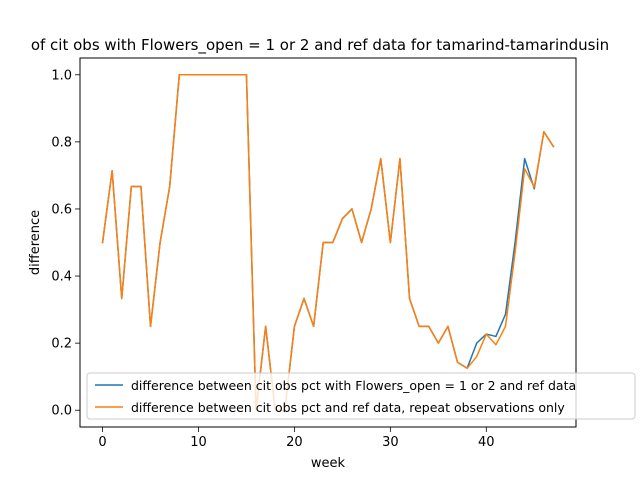 This screenshot has width=640, height=480. Describe the element at coordinates (328, 463) in the screenshot. I see `x-axis-label: week` at that location.